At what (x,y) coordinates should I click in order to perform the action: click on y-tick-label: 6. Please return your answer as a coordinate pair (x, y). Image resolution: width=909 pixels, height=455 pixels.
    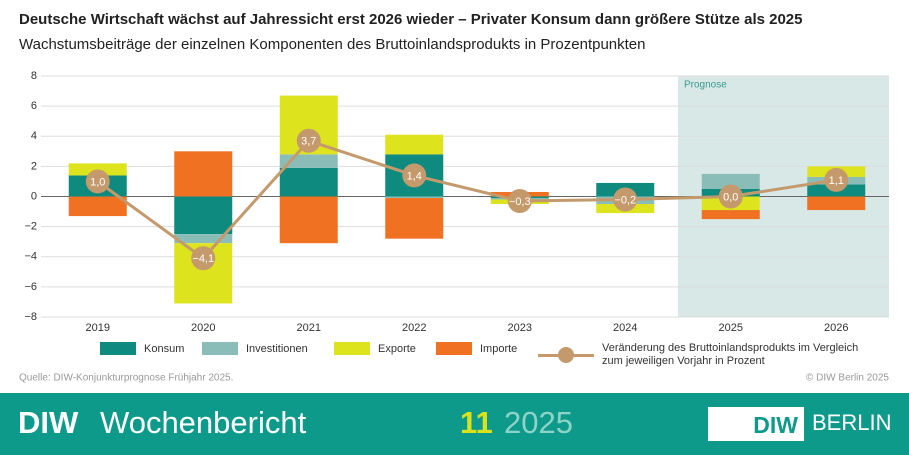
    Looking at the image, I should click on (34, 106).